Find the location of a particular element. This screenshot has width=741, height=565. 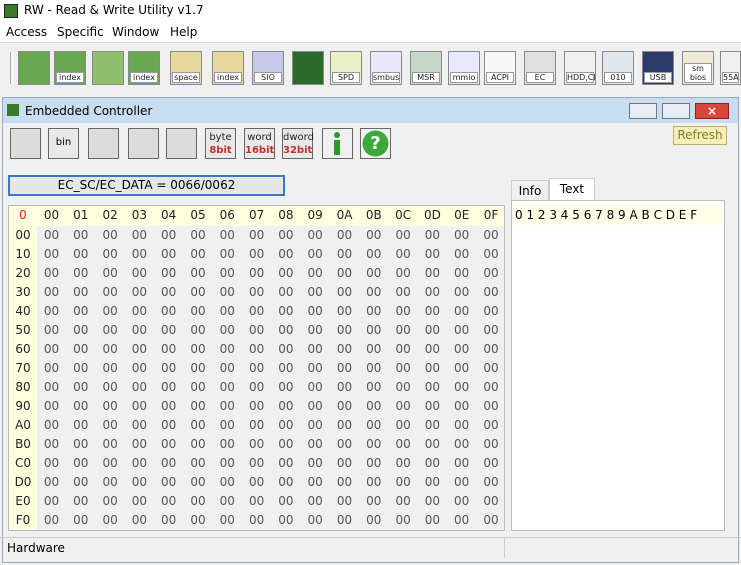

menu-item: Specific is located at coordinates (80, 32).